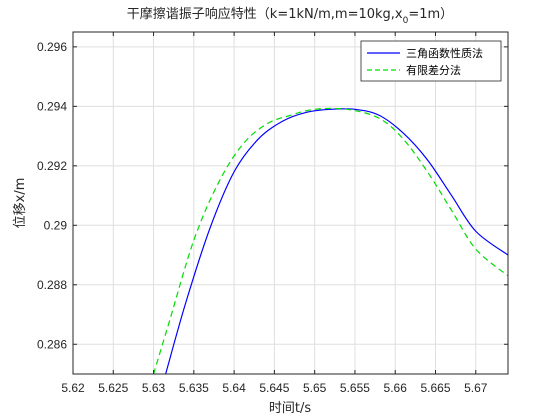 This screenshot has height=420, width=560. Describe the element at coordinates (154, 388) in the screenshot. I see `x-tick-label: 5.63` at that location.